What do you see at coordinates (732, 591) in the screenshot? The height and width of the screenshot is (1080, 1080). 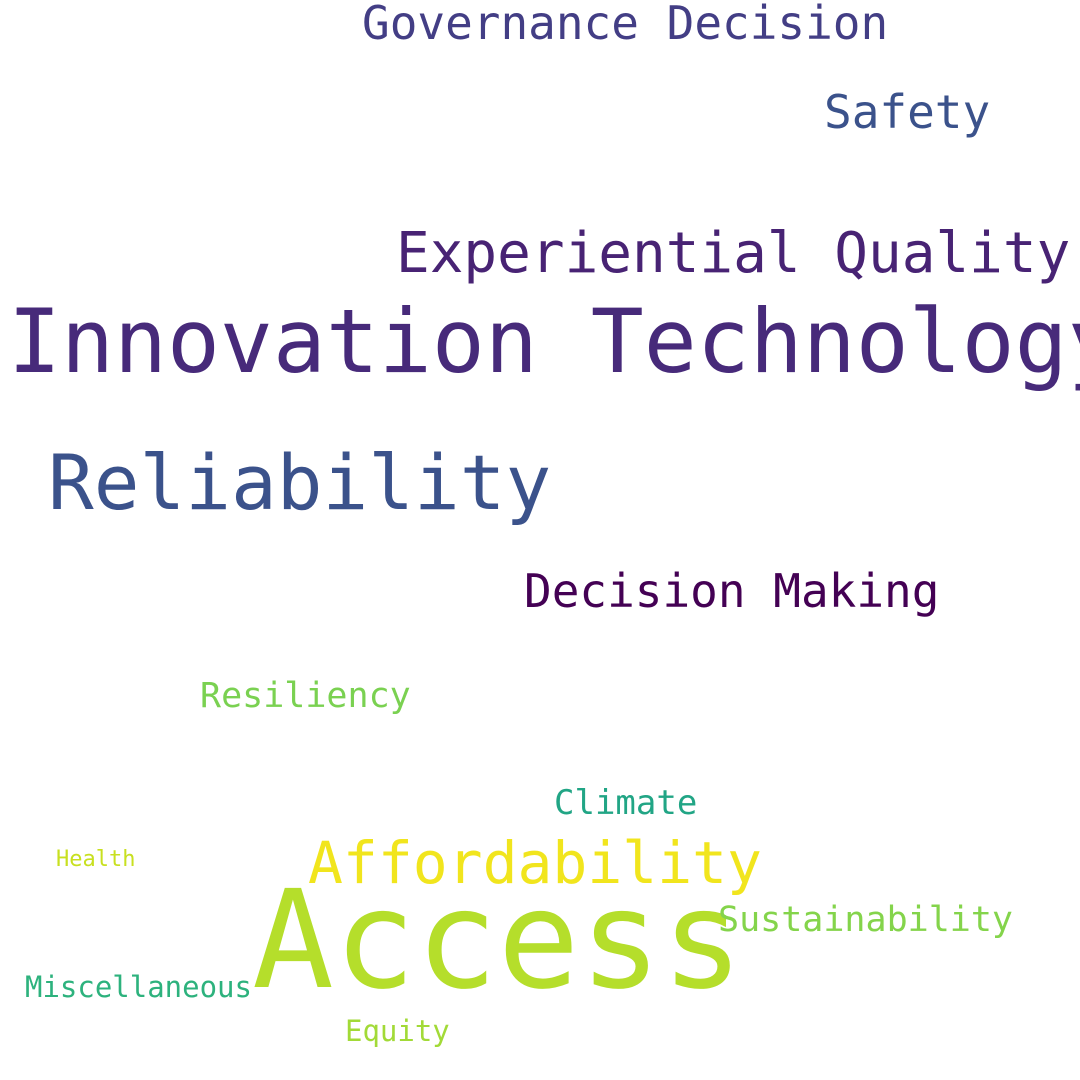 I see `word-decision-making: Decision Making` at bounding box center [732, 591].